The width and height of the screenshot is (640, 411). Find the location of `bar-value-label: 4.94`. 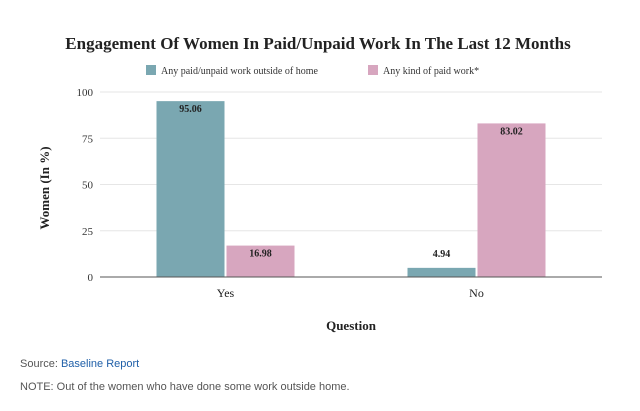

bar-value-label: 4.94 is located at coordinates (442, 254).